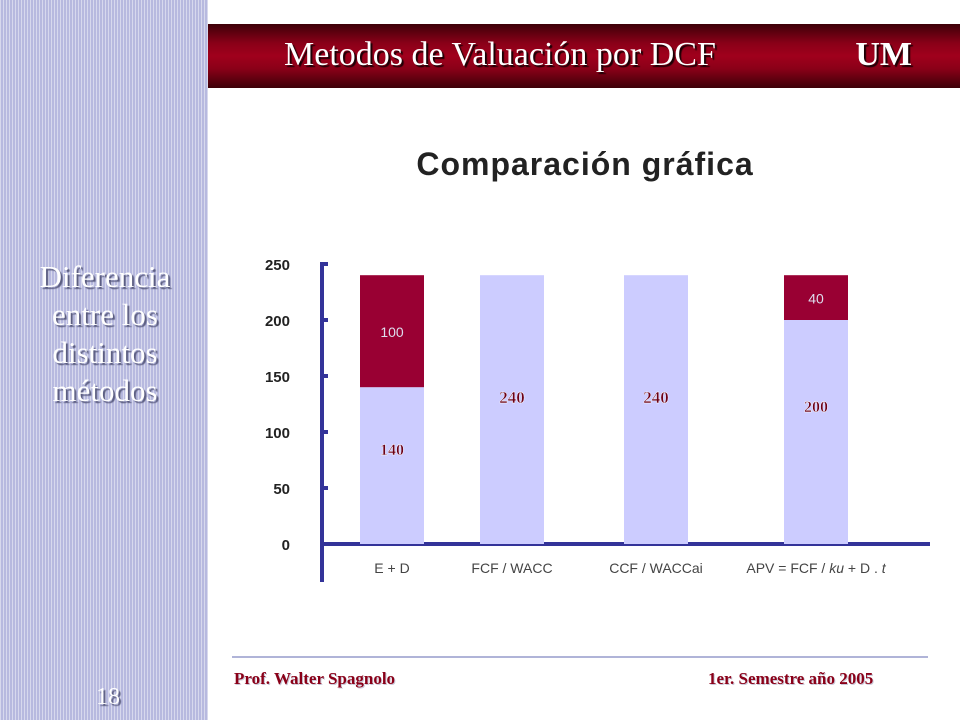 This screenshot has width=960, height=720. Describe the element at coordinates (585, 164) in the screenshot. I see `chart-title: Comparación gráfica` at that location.